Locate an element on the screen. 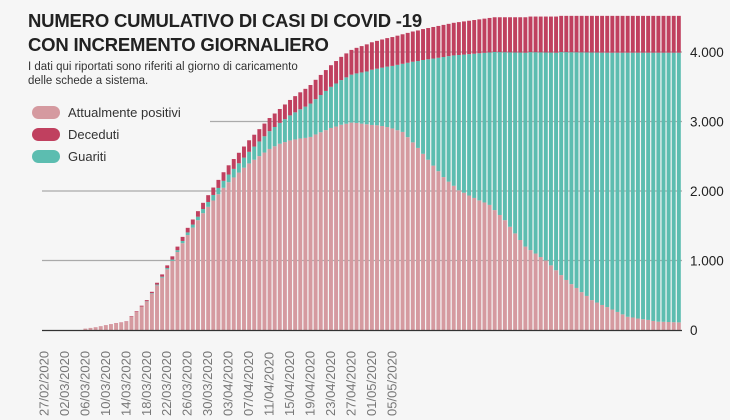 This screenshot has width=730, height=420. x-tick-label: 01/05/2020 is located at coordinates (371, 383).